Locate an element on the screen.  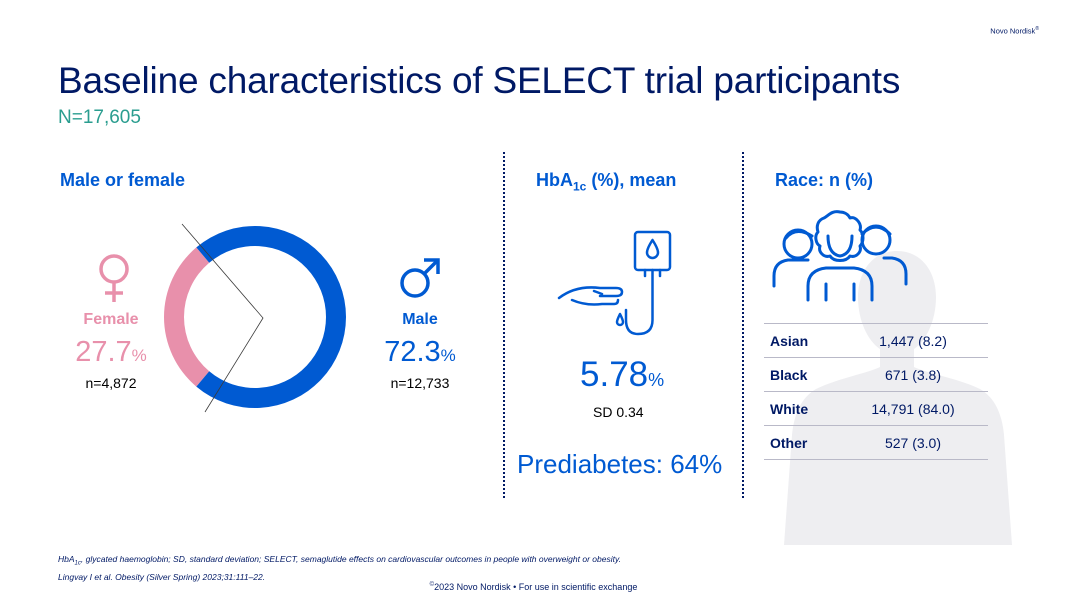
race-row-value: 1,447 (8.2) is located at coordinates (913, 340).